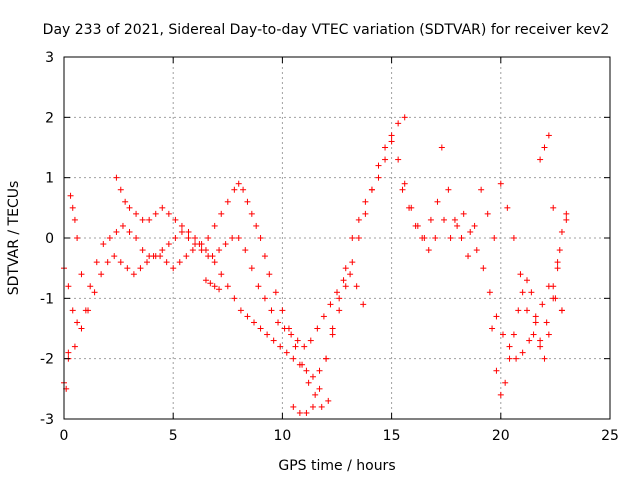 The height and width of the screenshot is (480, 640). What do you see at coordinates (47, 239) in the screenshot?
I see `y-tick-labels: -3 -2 -1 0 1 2 3` at bounding box center [47, 239].